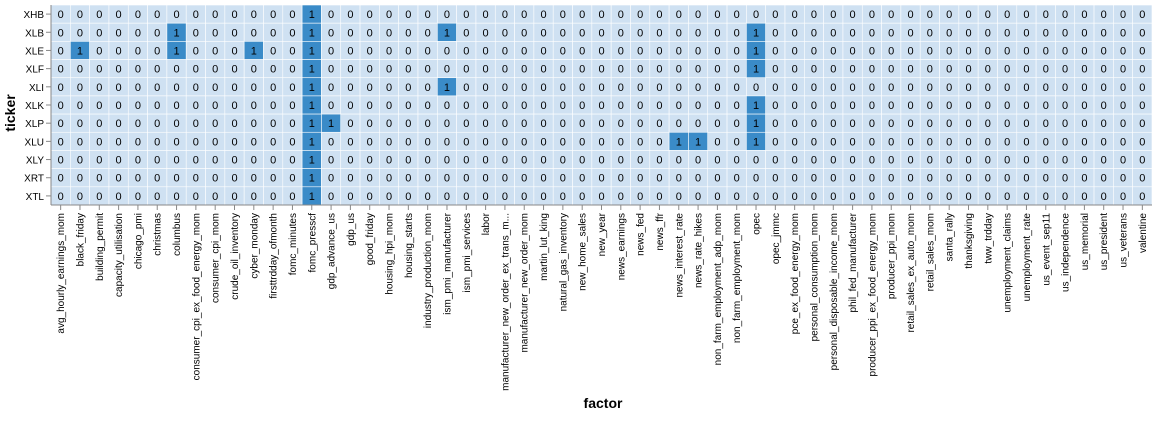 The width and height of the screenshot is (1156, 421). I want to click on y-tick-label: XLI, so click(36, 88).